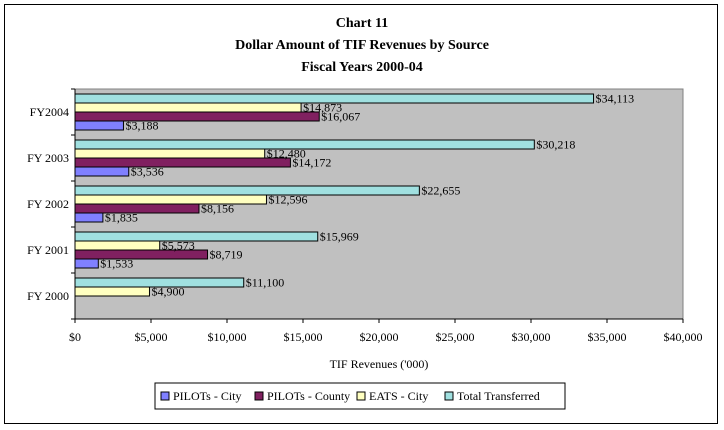 This screenshot has width=724, height=430. Describe the element at coordinates (455, 337) in the screenshot. I see `x-tick-label-25000: $25,000` at that location.